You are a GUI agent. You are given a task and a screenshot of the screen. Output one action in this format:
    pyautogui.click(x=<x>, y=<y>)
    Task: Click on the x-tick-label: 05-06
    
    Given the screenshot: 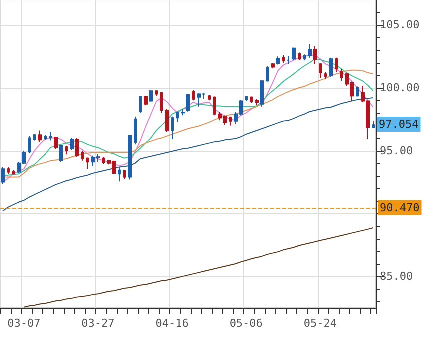 What is the action you would take?
    pyautogui.click(x=246, y=323)
    